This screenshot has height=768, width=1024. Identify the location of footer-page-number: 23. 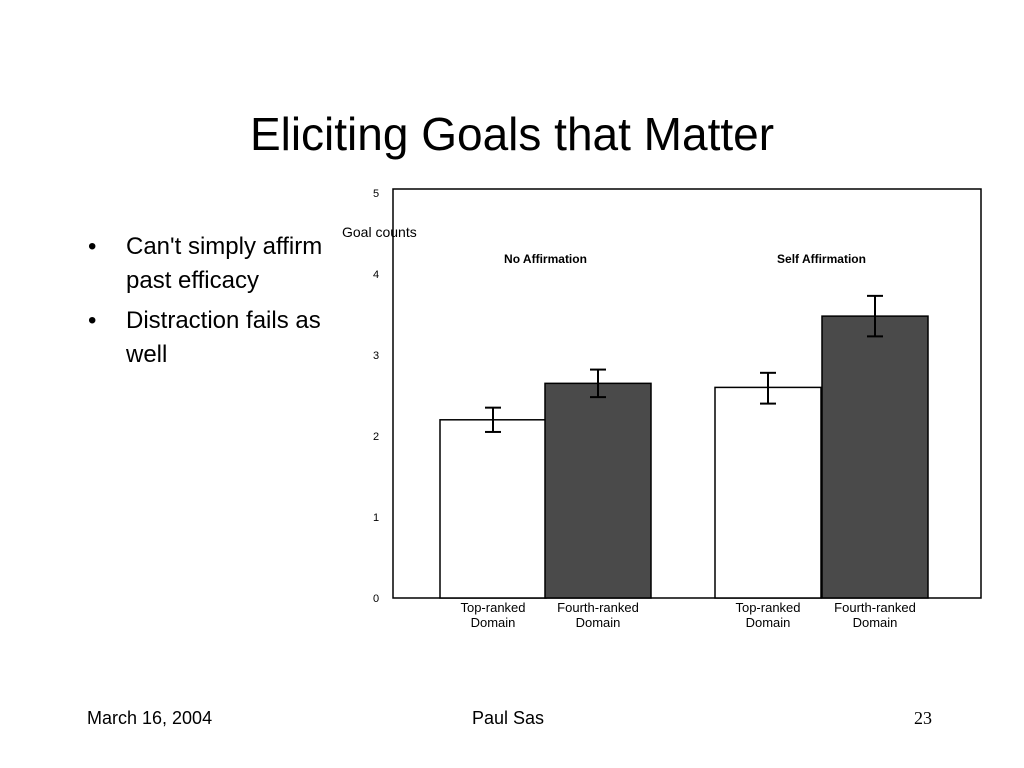
(923, 718).